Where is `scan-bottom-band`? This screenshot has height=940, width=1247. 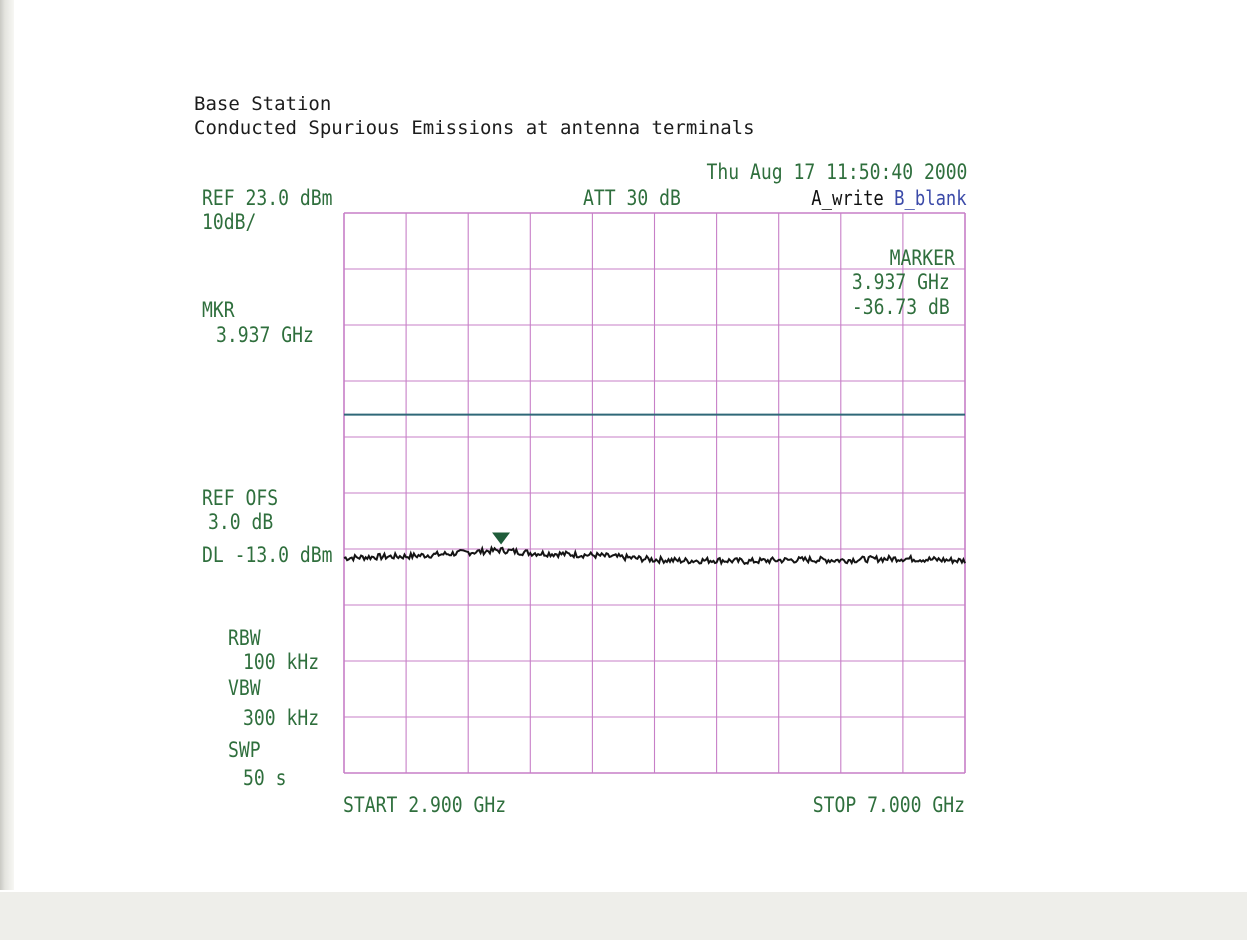
scan-bottom-band is located at coordinates (623, 916).